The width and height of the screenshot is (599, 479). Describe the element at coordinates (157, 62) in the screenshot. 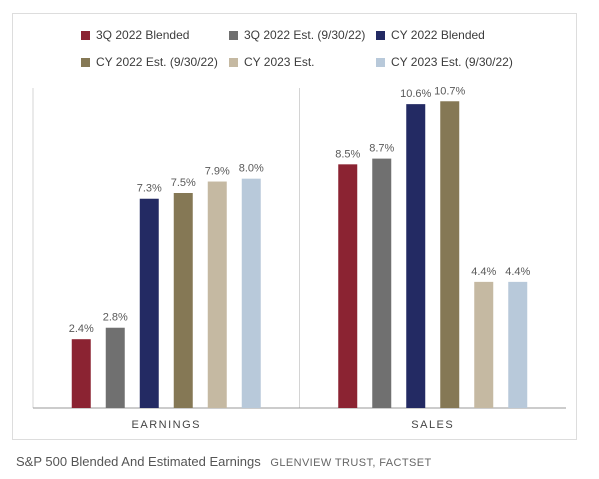

I see `legend-label: CY 2022 Est. (9/30/22)` at that location.